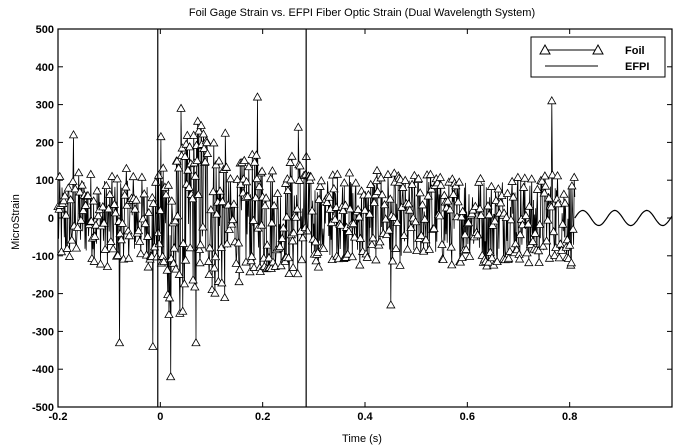 This screenshot has height=445, width=673. What do you see at coordinates (598, 57) in the screenshot?
I see `legend: Foil EFPI` at bounding box center [598, 57].